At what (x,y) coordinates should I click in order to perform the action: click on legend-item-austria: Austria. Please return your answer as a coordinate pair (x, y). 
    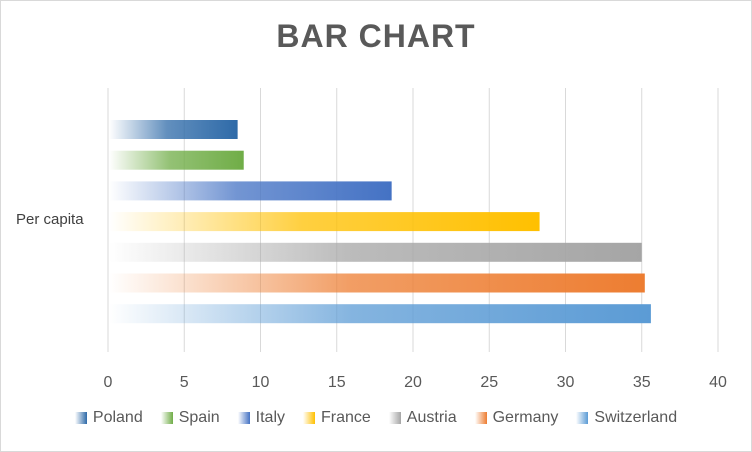
    Looking at the image, I should click on (422, 418).